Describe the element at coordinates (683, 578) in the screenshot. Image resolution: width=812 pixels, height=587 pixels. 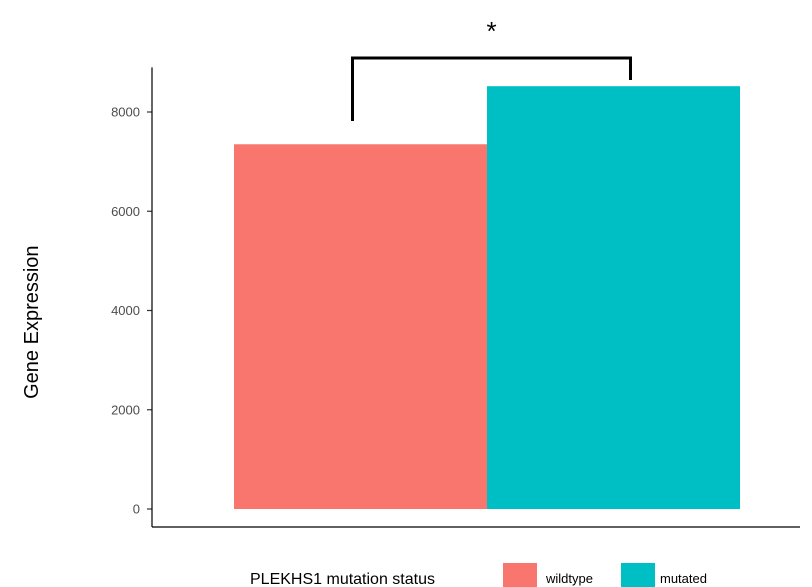
I see `legend-label-mutated: mutated` at that location.